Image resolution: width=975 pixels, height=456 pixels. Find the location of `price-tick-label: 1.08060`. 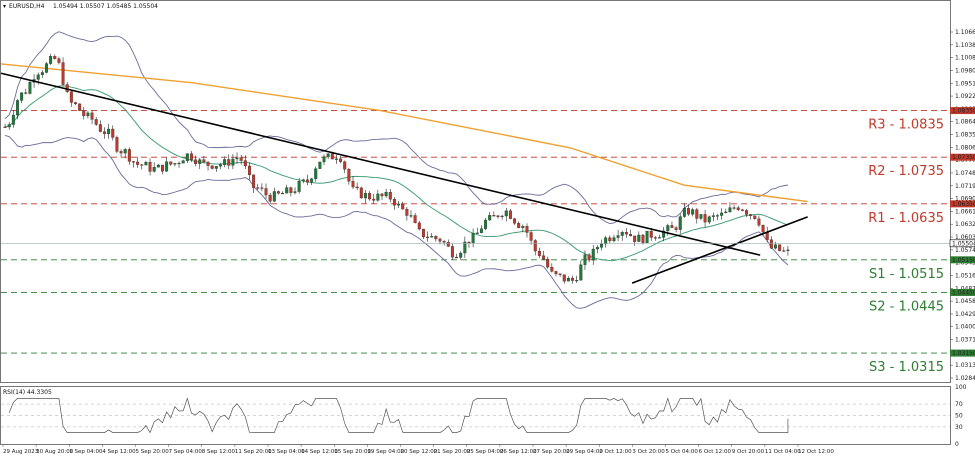

price-tick-label: 1.08060 is located at coordinates (965, 147).